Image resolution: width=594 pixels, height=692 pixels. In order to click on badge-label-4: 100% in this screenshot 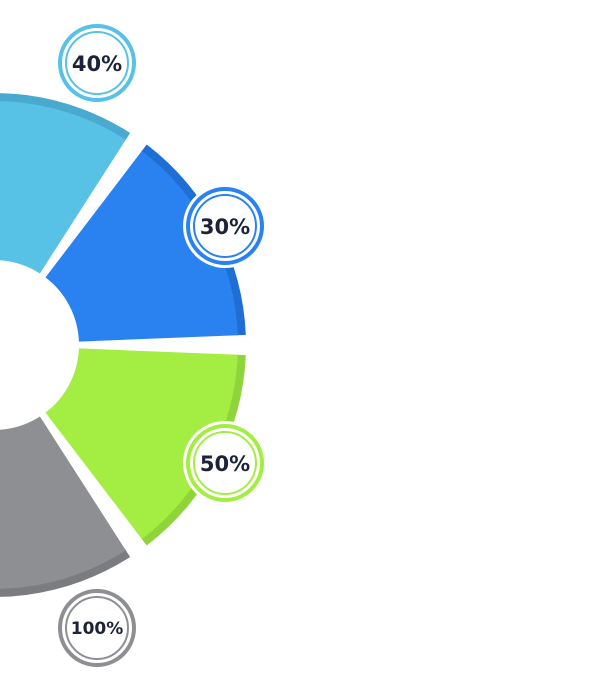, I will do `click(97, 629)`.